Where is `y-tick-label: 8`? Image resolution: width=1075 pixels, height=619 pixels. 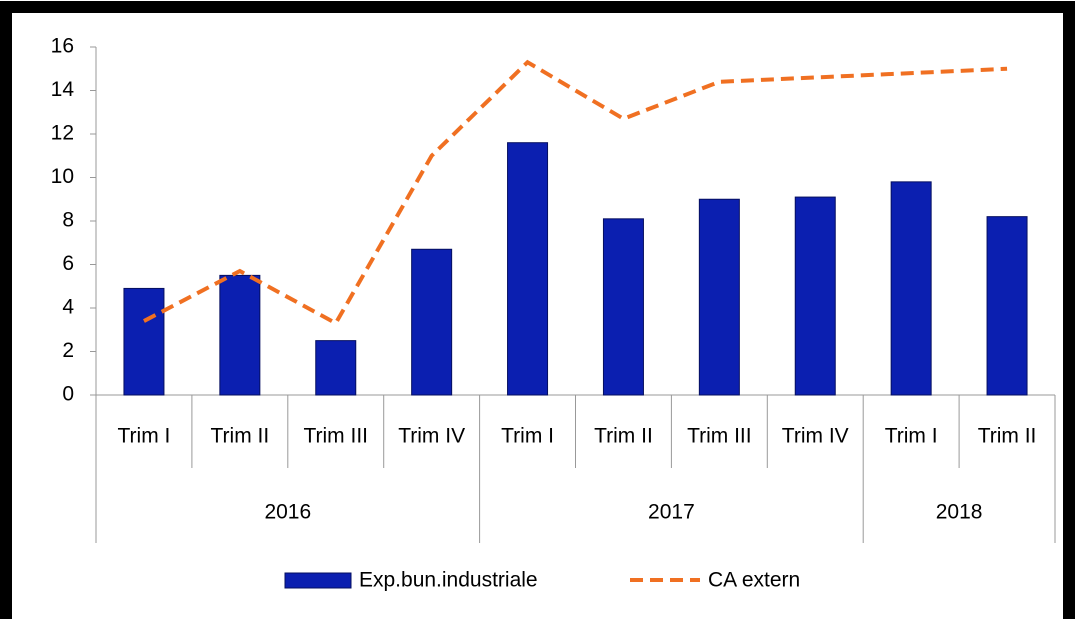 y-tick-label: 8 is located at coordinates (68, 220).